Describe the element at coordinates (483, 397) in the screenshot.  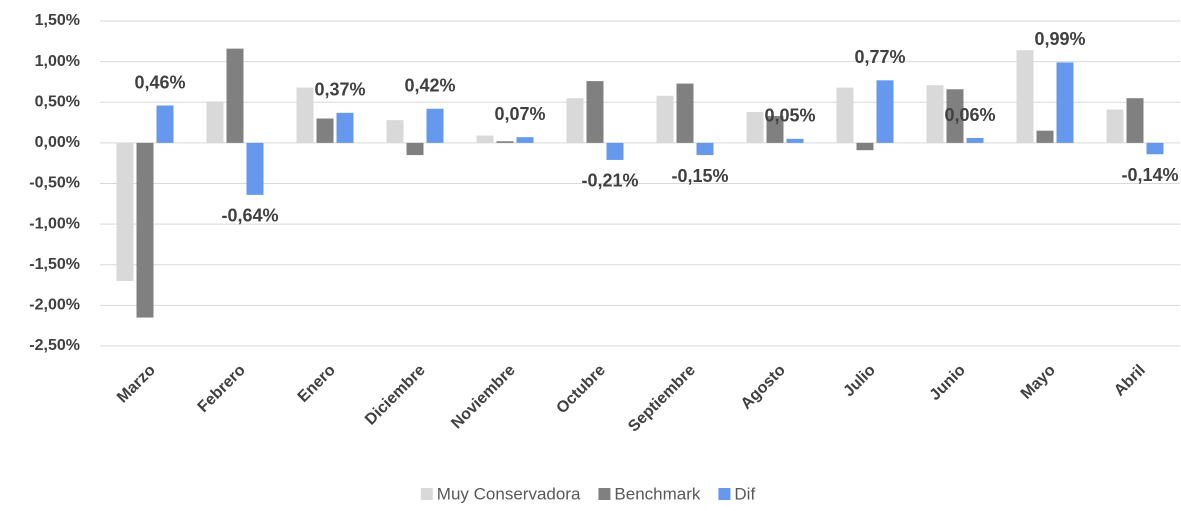
I see `x-tick-label: Noviembre` at that location.